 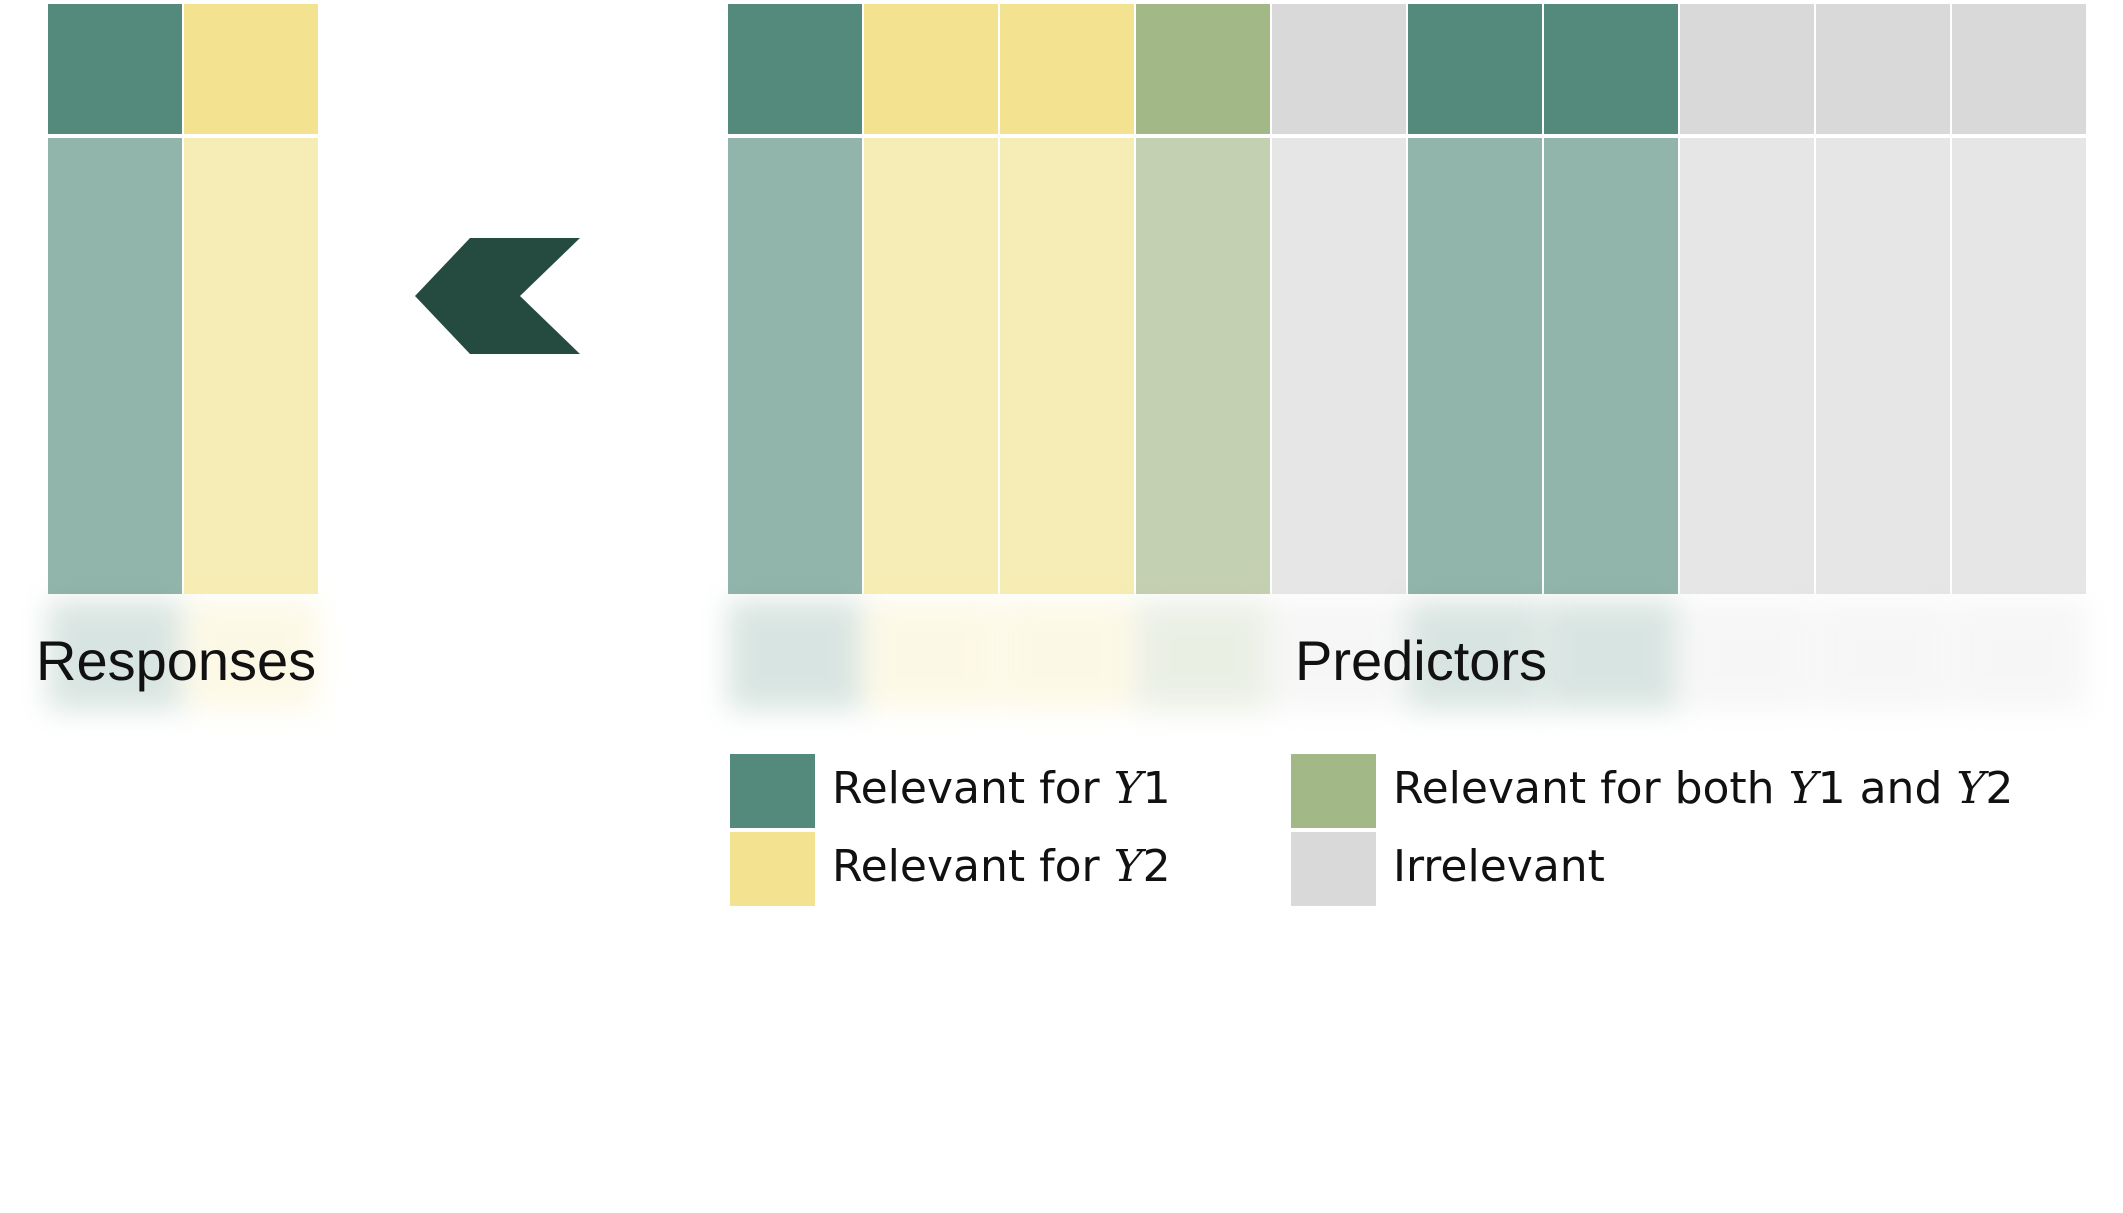 I want to click on legend-label-both: Relevant for both Y1 and Y2, so click(x=1703, y=788).